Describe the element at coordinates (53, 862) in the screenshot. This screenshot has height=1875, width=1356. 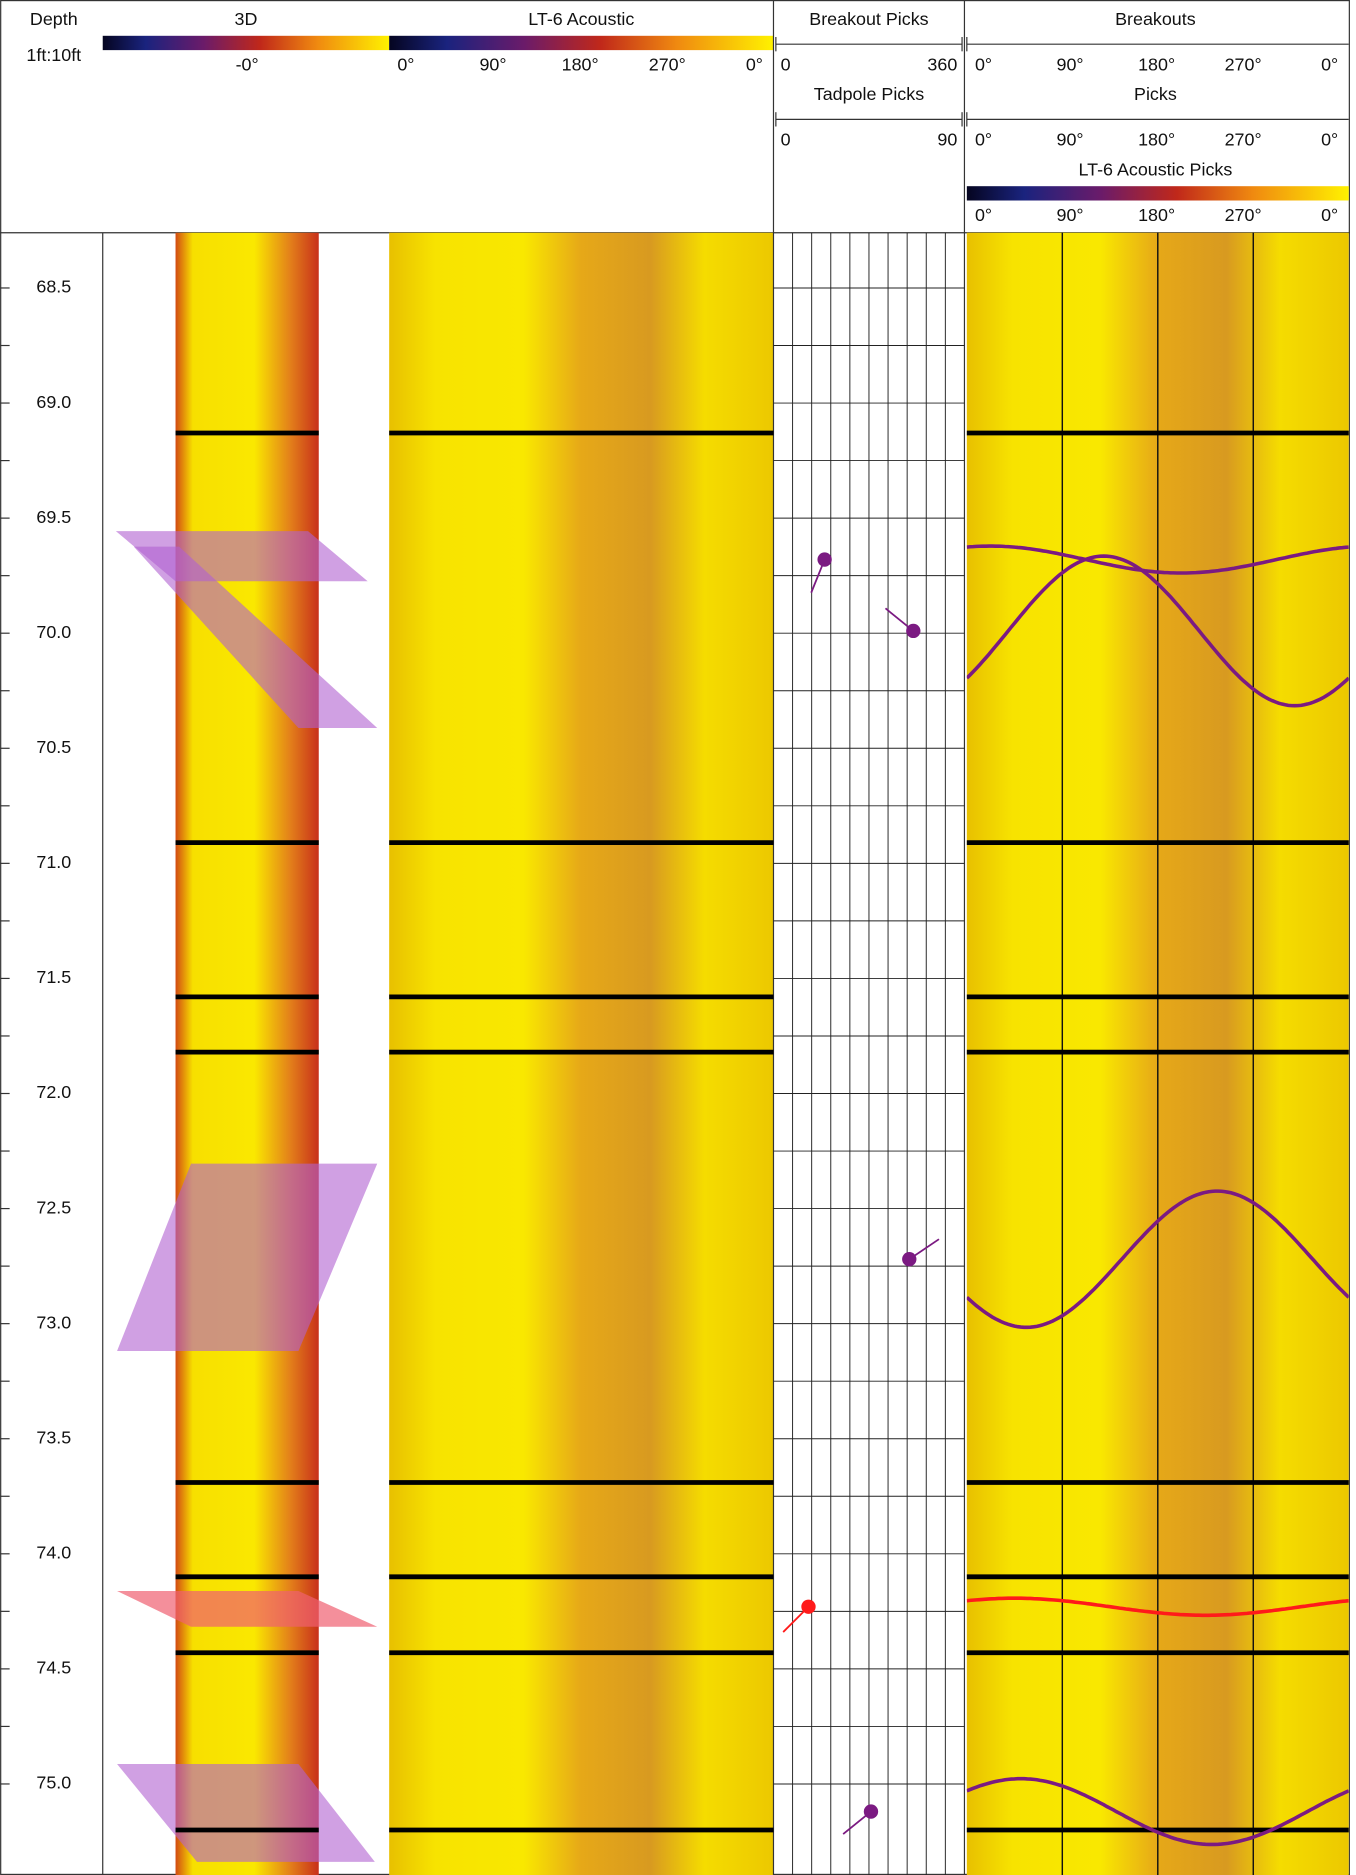
I see `y-tick-label: 71.0` at that location.